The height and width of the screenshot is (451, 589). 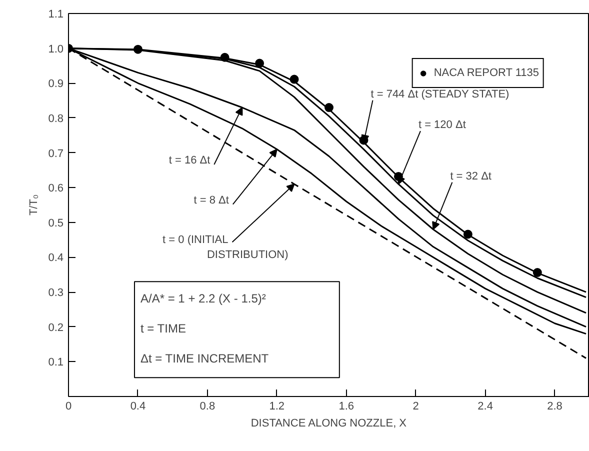 I want to click on annotation: t = 32 Δt, so click(x=471, y=176).